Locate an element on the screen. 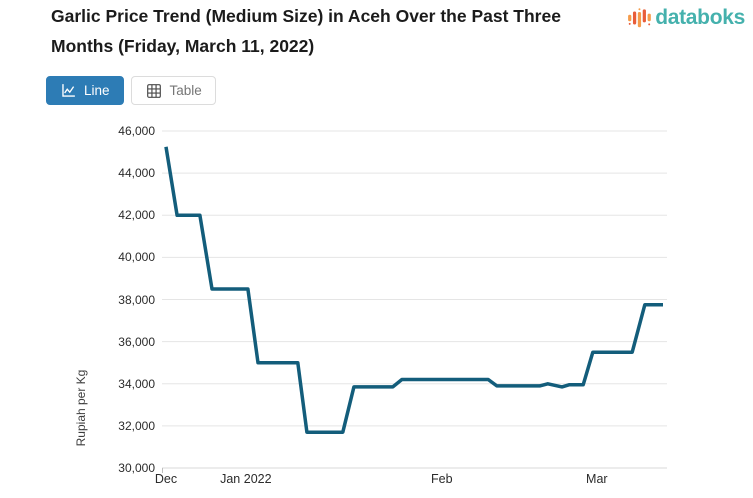  x-tick-label: Feb is located at coordinates (441, 479).